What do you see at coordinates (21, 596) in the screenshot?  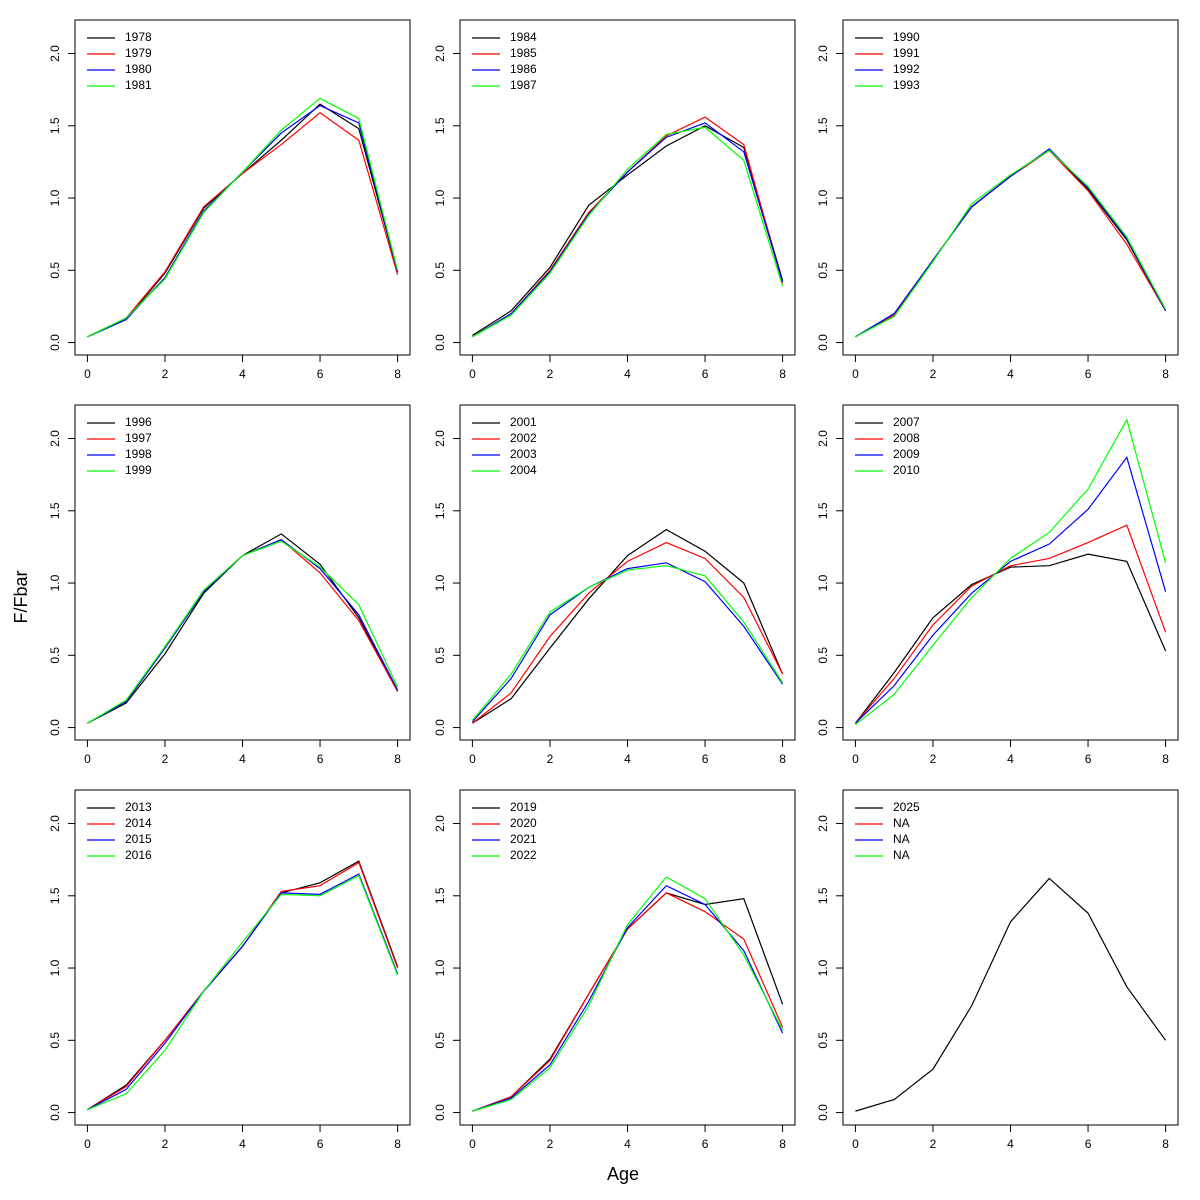 I see `y-axis-label: F/Fbar` at bounding box center [21, 596].